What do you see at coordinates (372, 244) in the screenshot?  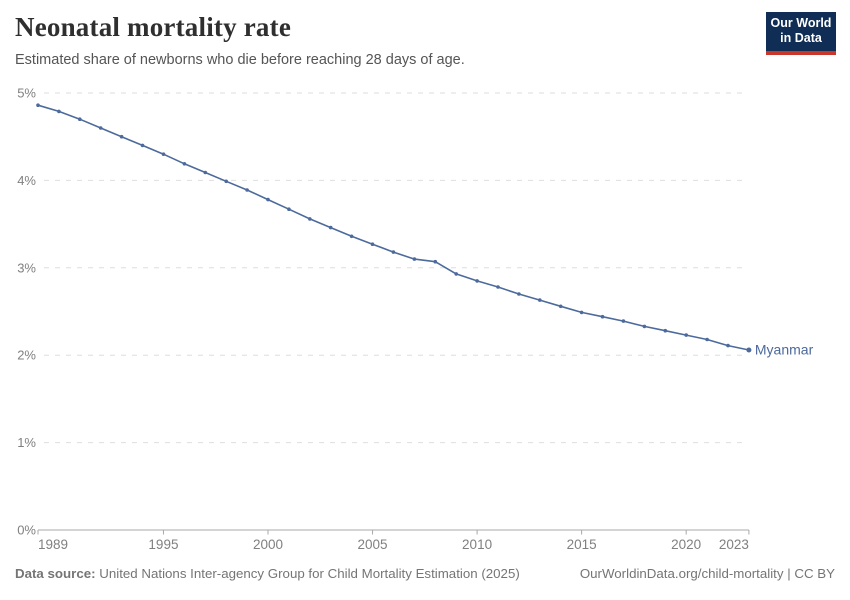 I see `data-point-2005` at bounding box center [372, 244].